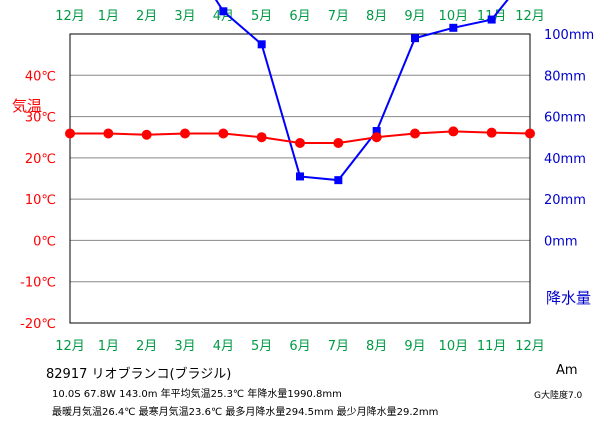  Describe the element at coordinates (561, 241) in the screenshot. I see `precipitation-tick-label: 0mm` at that location.